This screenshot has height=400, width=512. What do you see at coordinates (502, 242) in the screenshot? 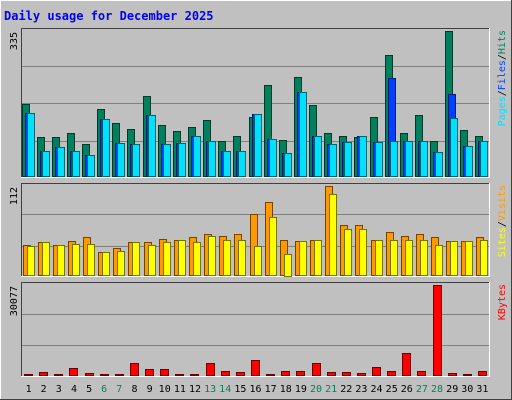
I see `legend-entry-sites: Sites` at bounding box center [502, 242].